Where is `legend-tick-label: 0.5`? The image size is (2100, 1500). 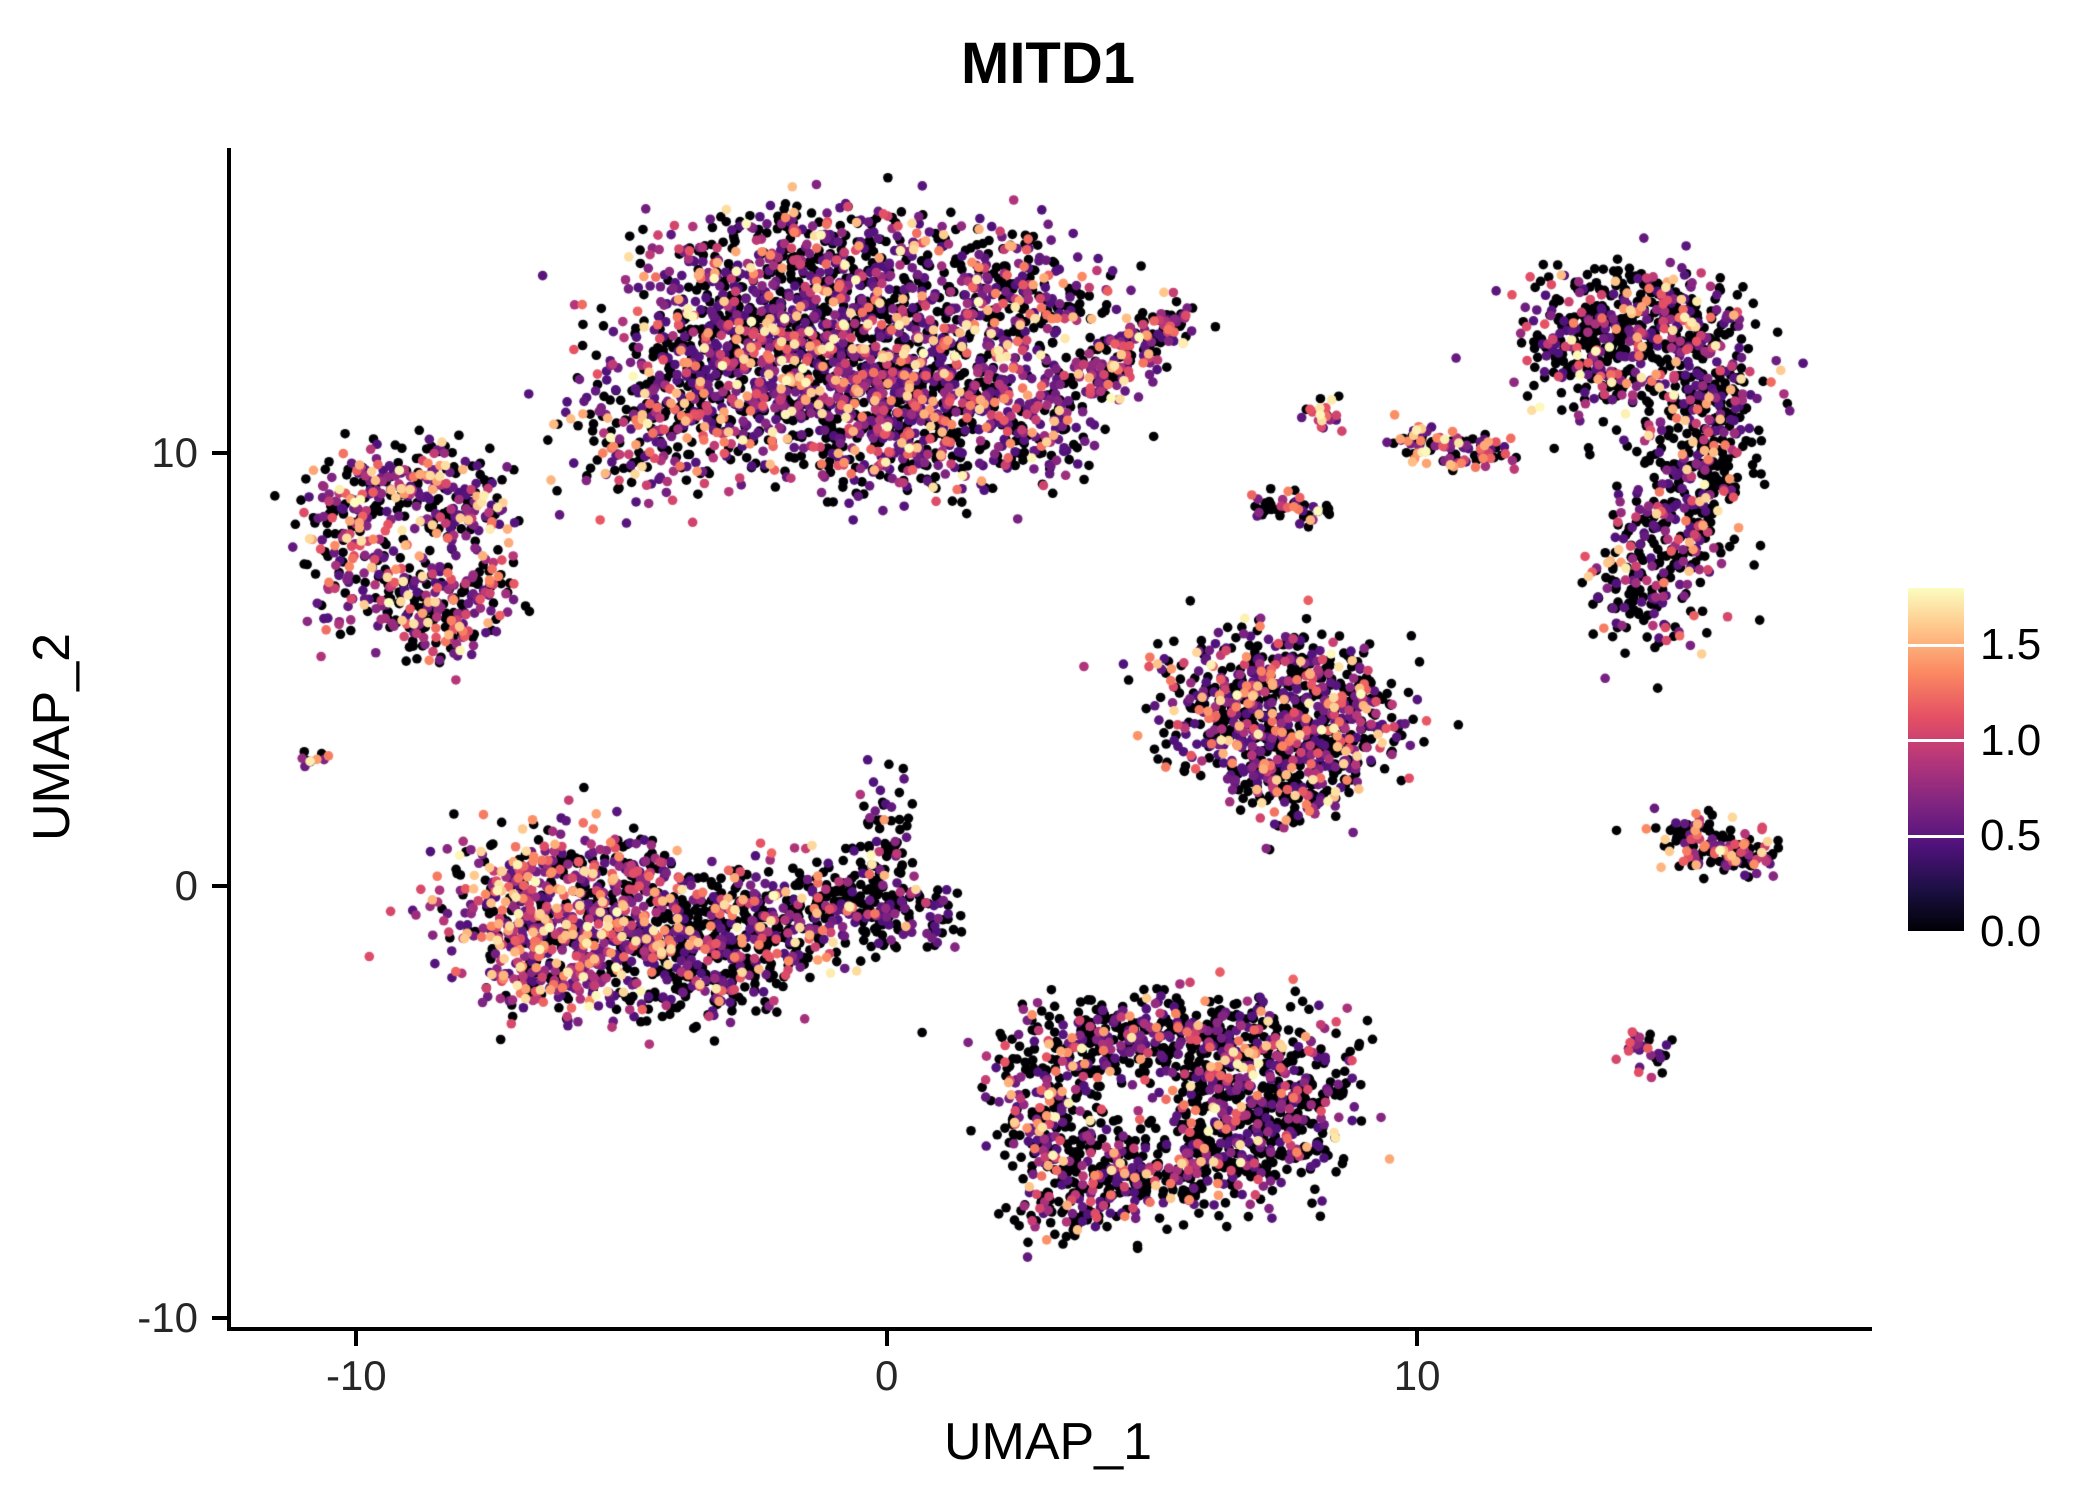
legend-tick-label: 0.5 is located at coordinates (2011, 836).